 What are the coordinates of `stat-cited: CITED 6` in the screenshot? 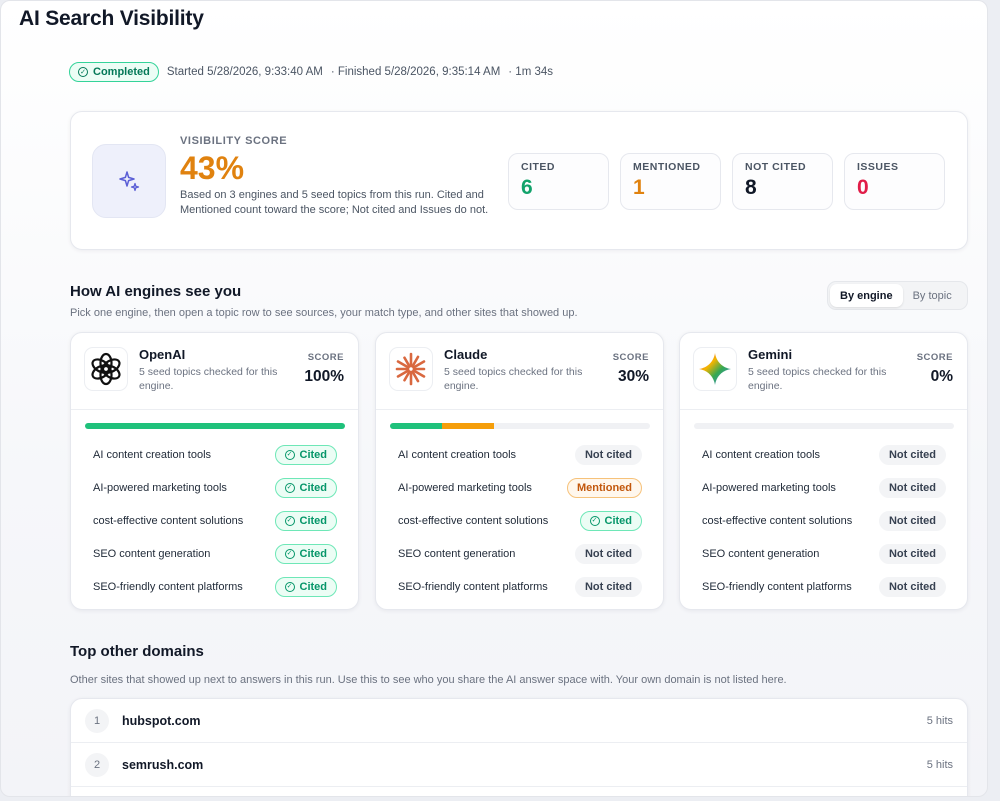 It's located at (558, 181).